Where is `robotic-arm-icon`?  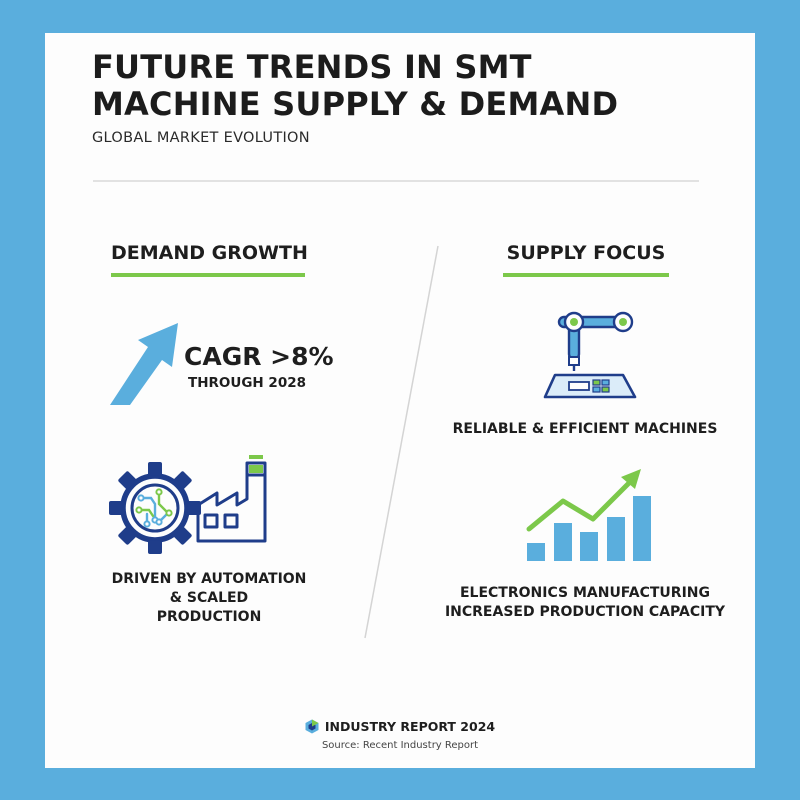 robotic-arm-icon is located at coordinates (590, 355).